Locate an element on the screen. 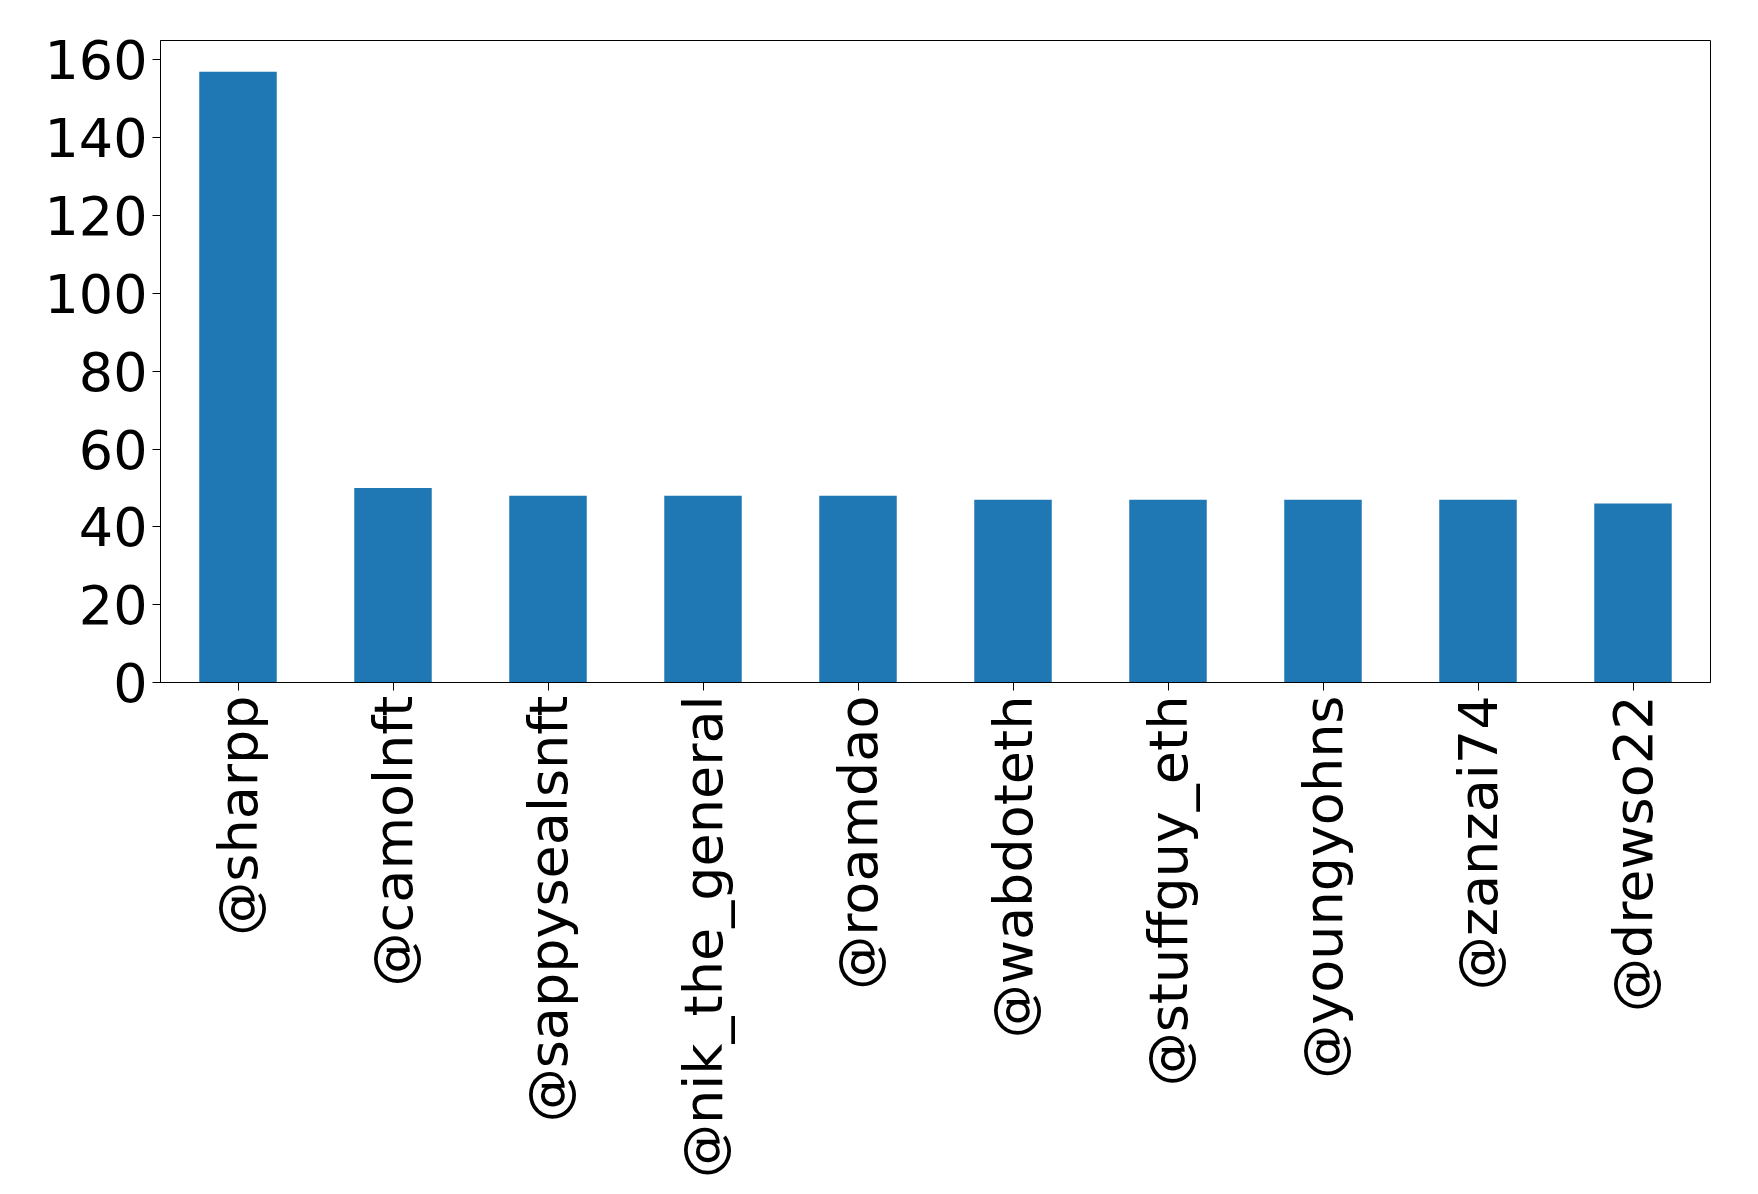 The image size is (1758, 1194). y-tick-label: 0 is located at coordinates (130, 683).